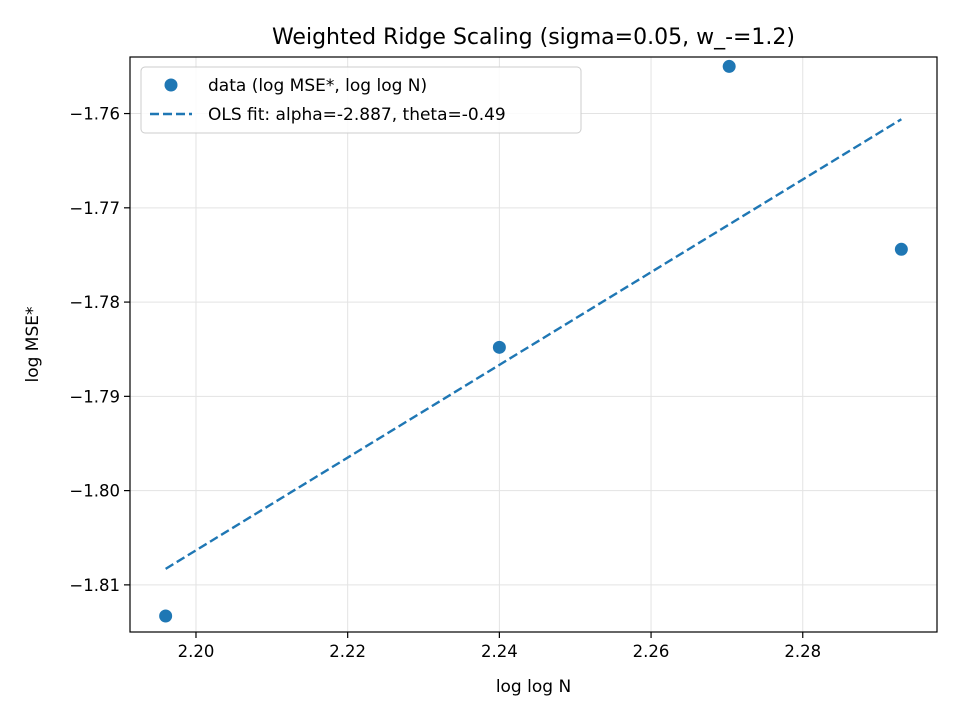 The image size is (960, 720). Describe the element at coordinates (94, 114) in the screenshot. I see `y-tick-label: −1.76` at that location.